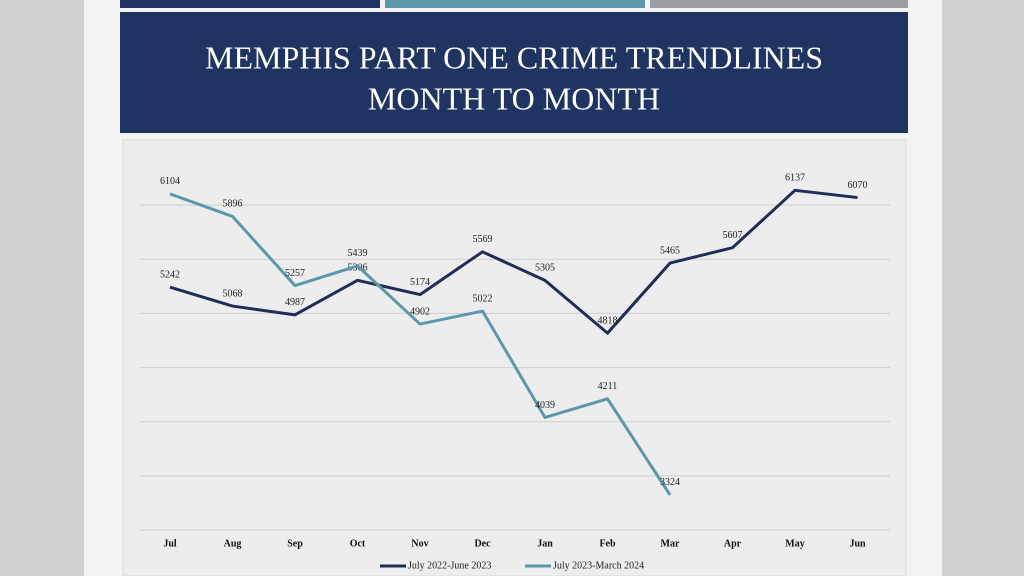  Describe the element at coordinates (170, 275) in the screenshot. I see `data-label: 5242` at that location.